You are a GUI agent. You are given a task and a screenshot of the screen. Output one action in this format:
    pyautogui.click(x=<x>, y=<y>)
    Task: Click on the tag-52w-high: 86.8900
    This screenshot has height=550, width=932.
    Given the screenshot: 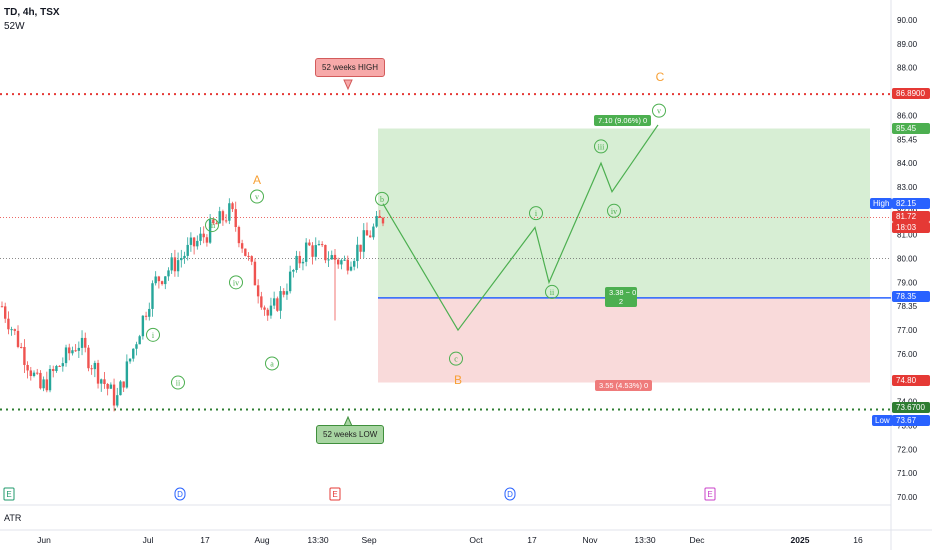 What is the action you would take?
    pyautogui.click(x=911, y=93)
    